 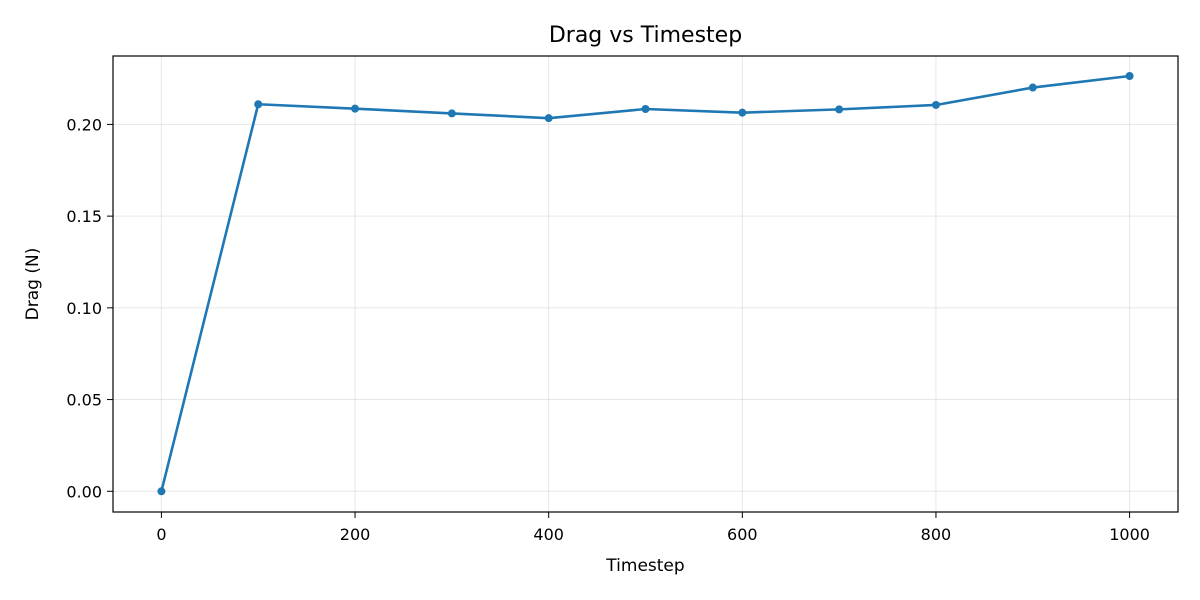 I want to click on y-tick-label-0: 0.00, so click(x=84, y=491).